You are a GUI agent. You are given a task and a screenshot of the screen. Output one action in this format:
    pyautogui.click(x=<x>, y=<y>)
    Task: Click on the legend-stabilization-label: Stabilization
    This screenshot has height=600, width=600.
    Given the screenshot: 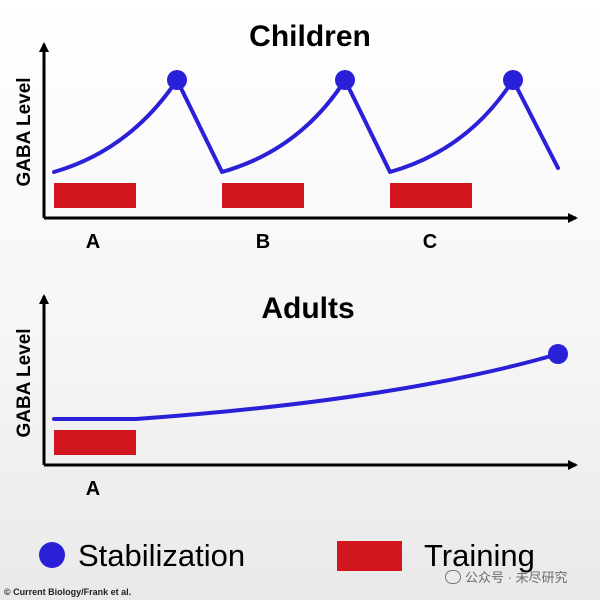 What is the action you would take?
    pyautogui.click(x=161, y=555)
    